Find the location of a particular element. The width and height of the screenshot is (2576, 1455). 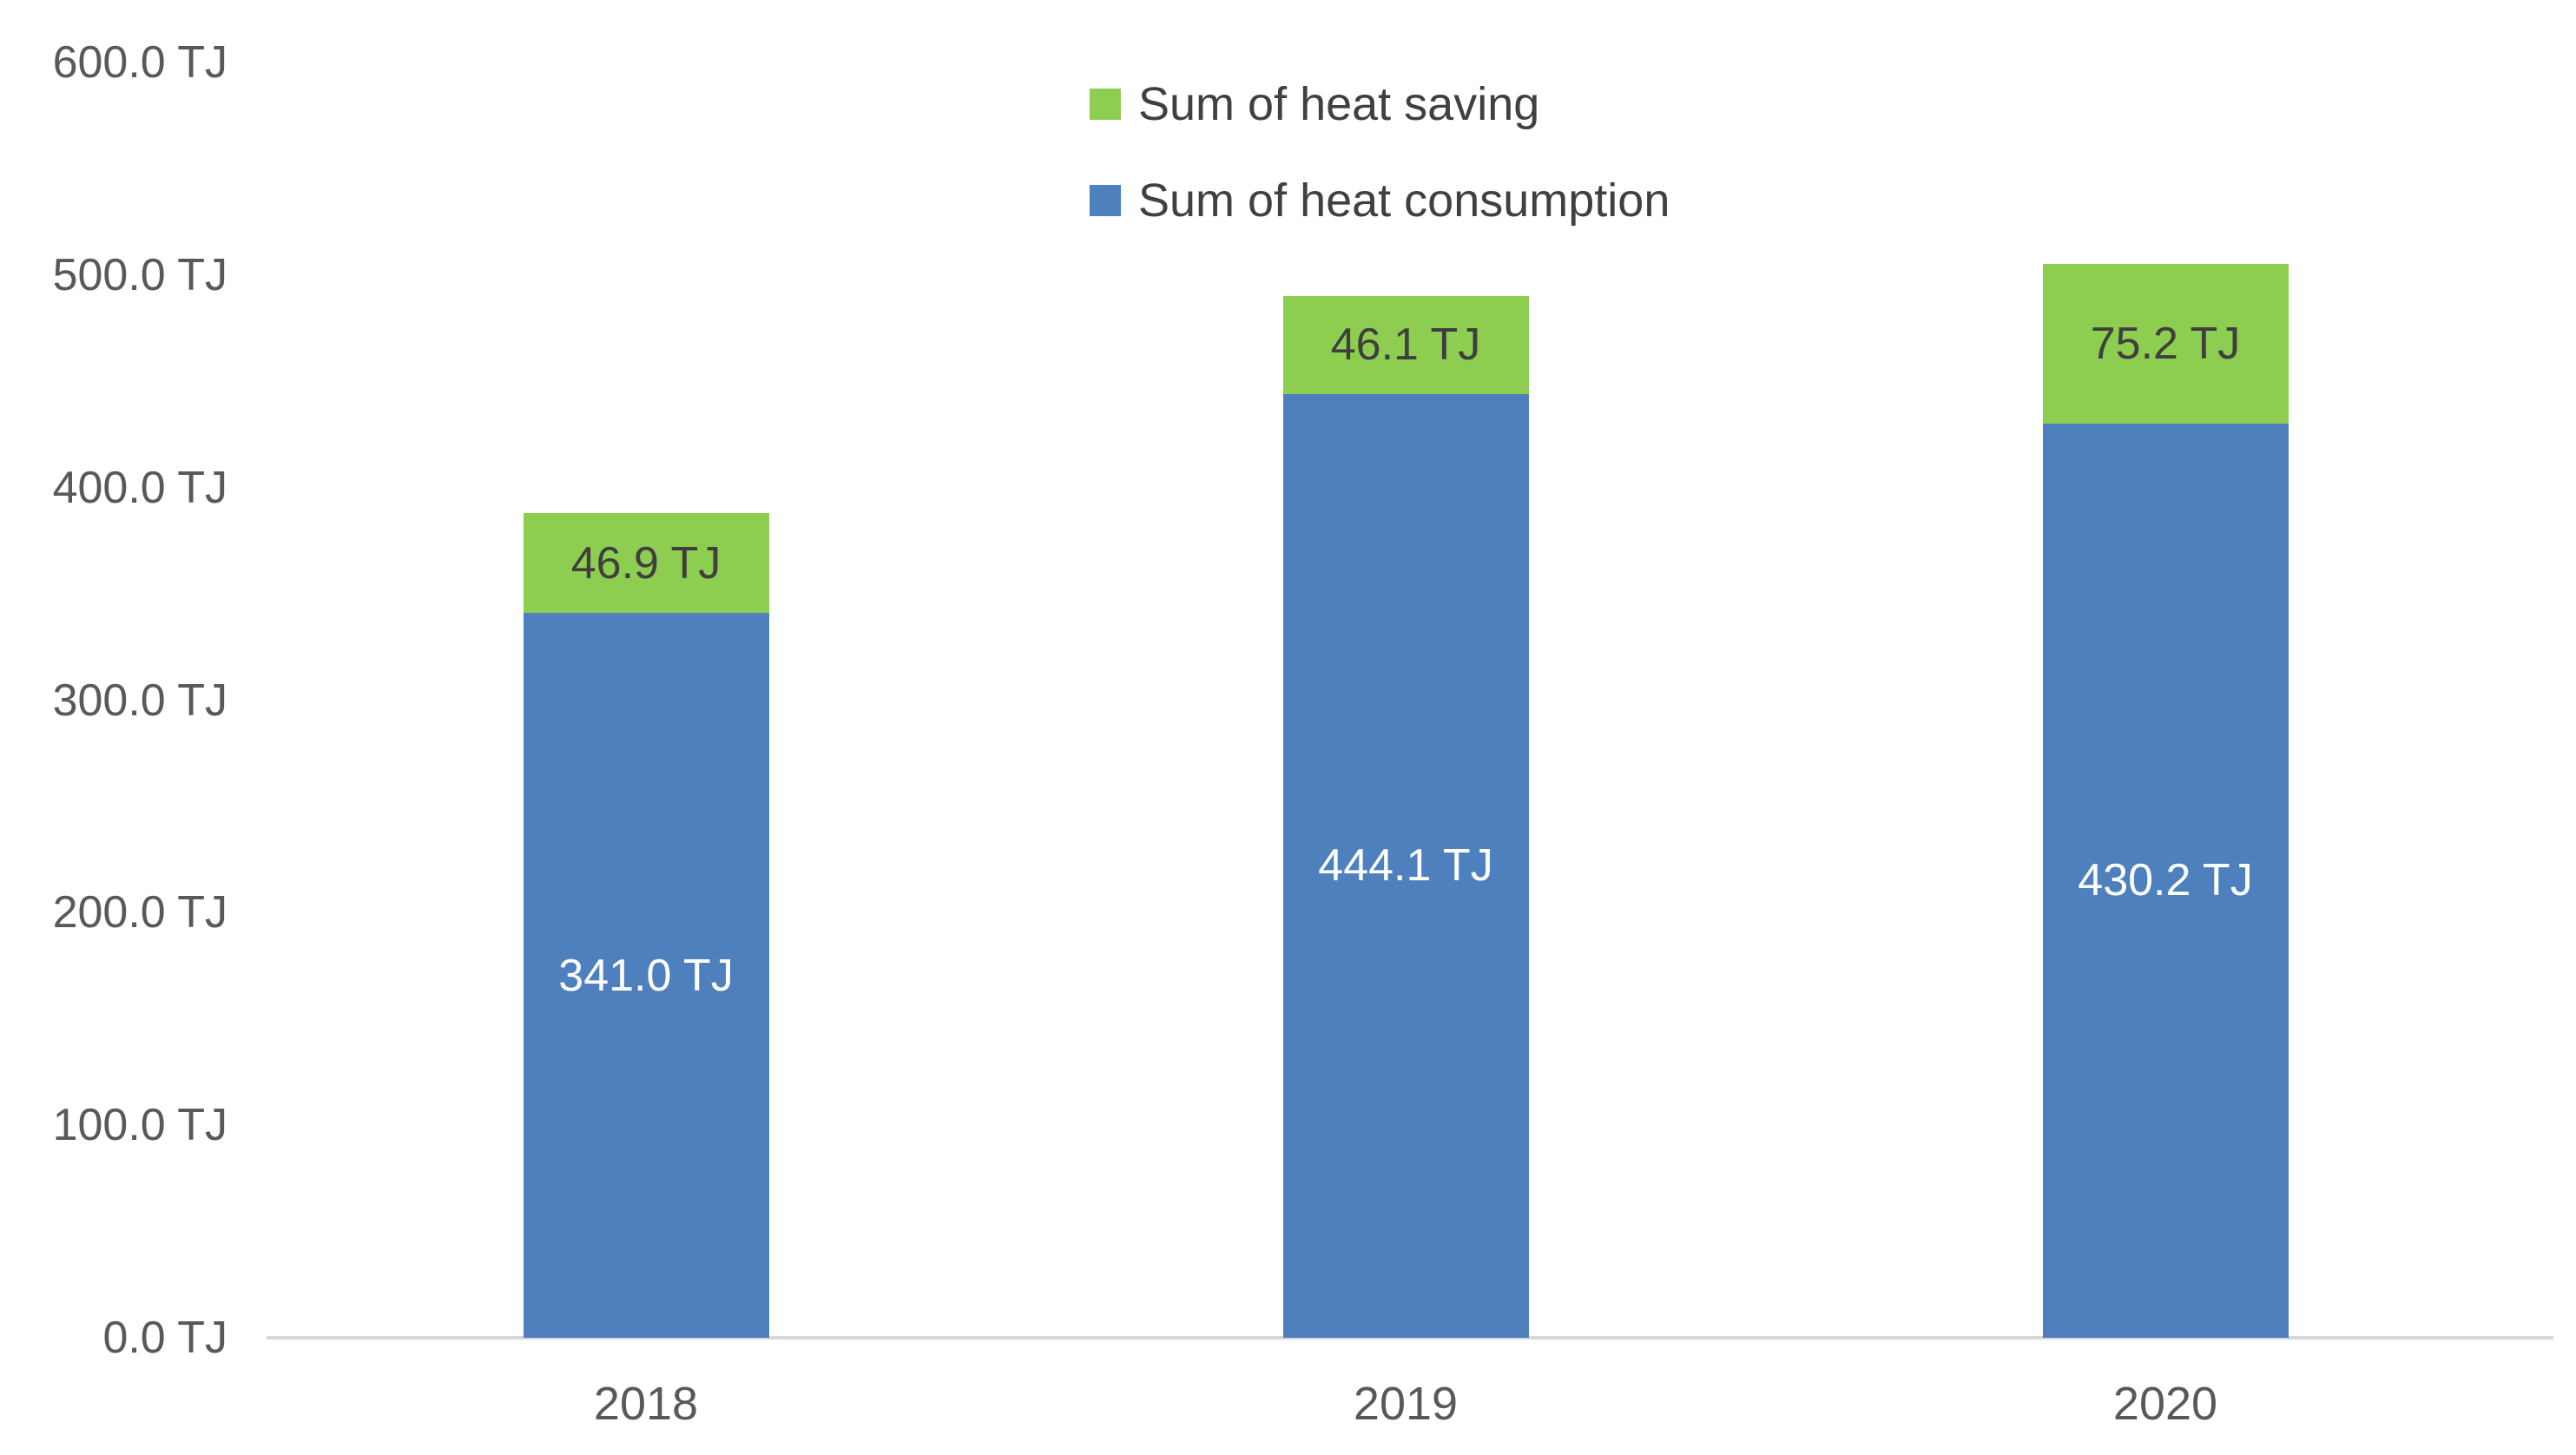

data-label: 341.0 TJ is located at coordinates (646, 975).